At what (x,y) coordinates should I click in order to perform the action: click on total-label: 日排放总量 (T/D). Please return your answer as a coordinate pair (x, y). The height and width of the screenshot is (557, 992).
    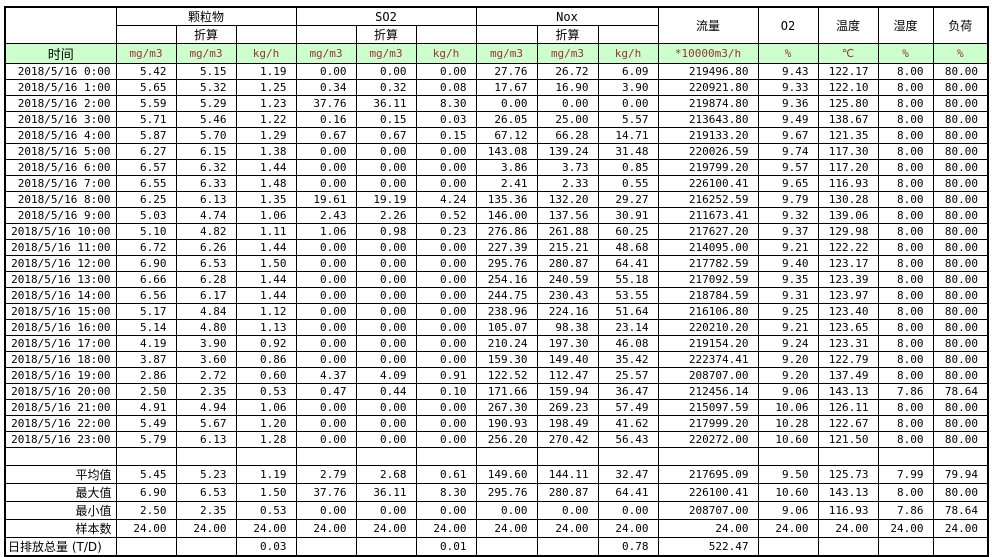
    Looking at the image, I should click on (60, 547).